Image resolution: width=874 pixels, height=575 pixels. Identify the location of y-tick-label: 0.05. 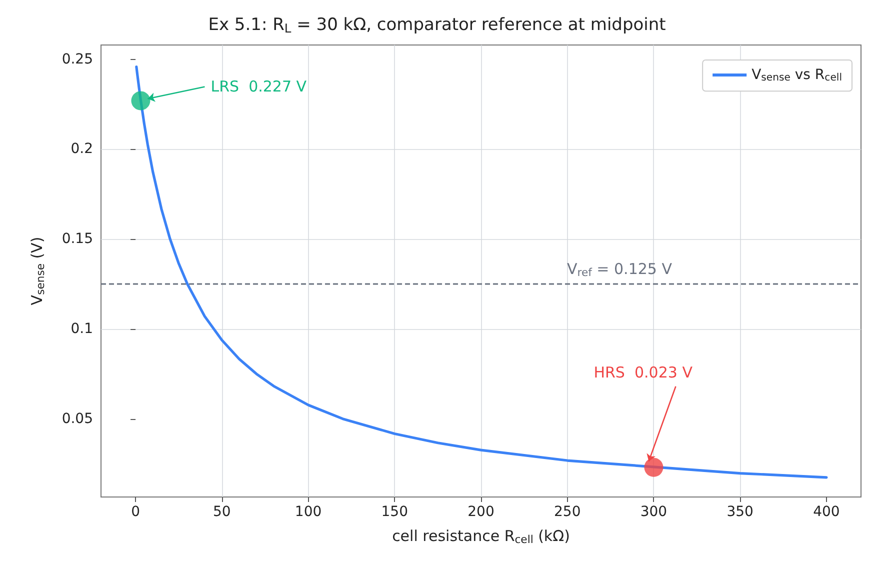
(77, 418).